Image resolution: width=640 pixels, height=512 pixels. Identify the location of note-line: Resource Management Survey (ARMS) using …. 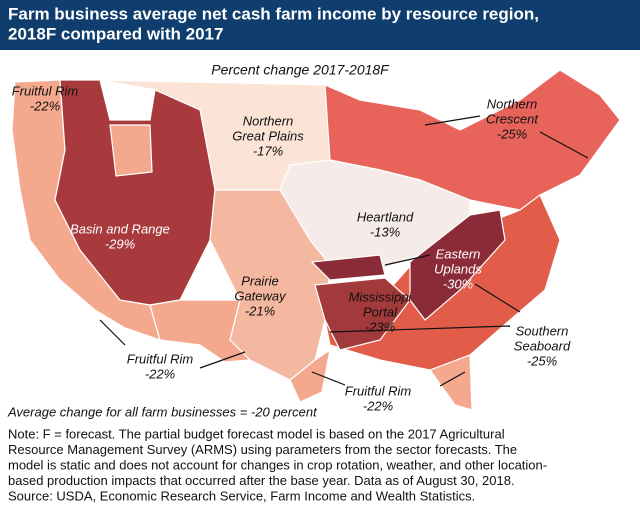
(262, 449).